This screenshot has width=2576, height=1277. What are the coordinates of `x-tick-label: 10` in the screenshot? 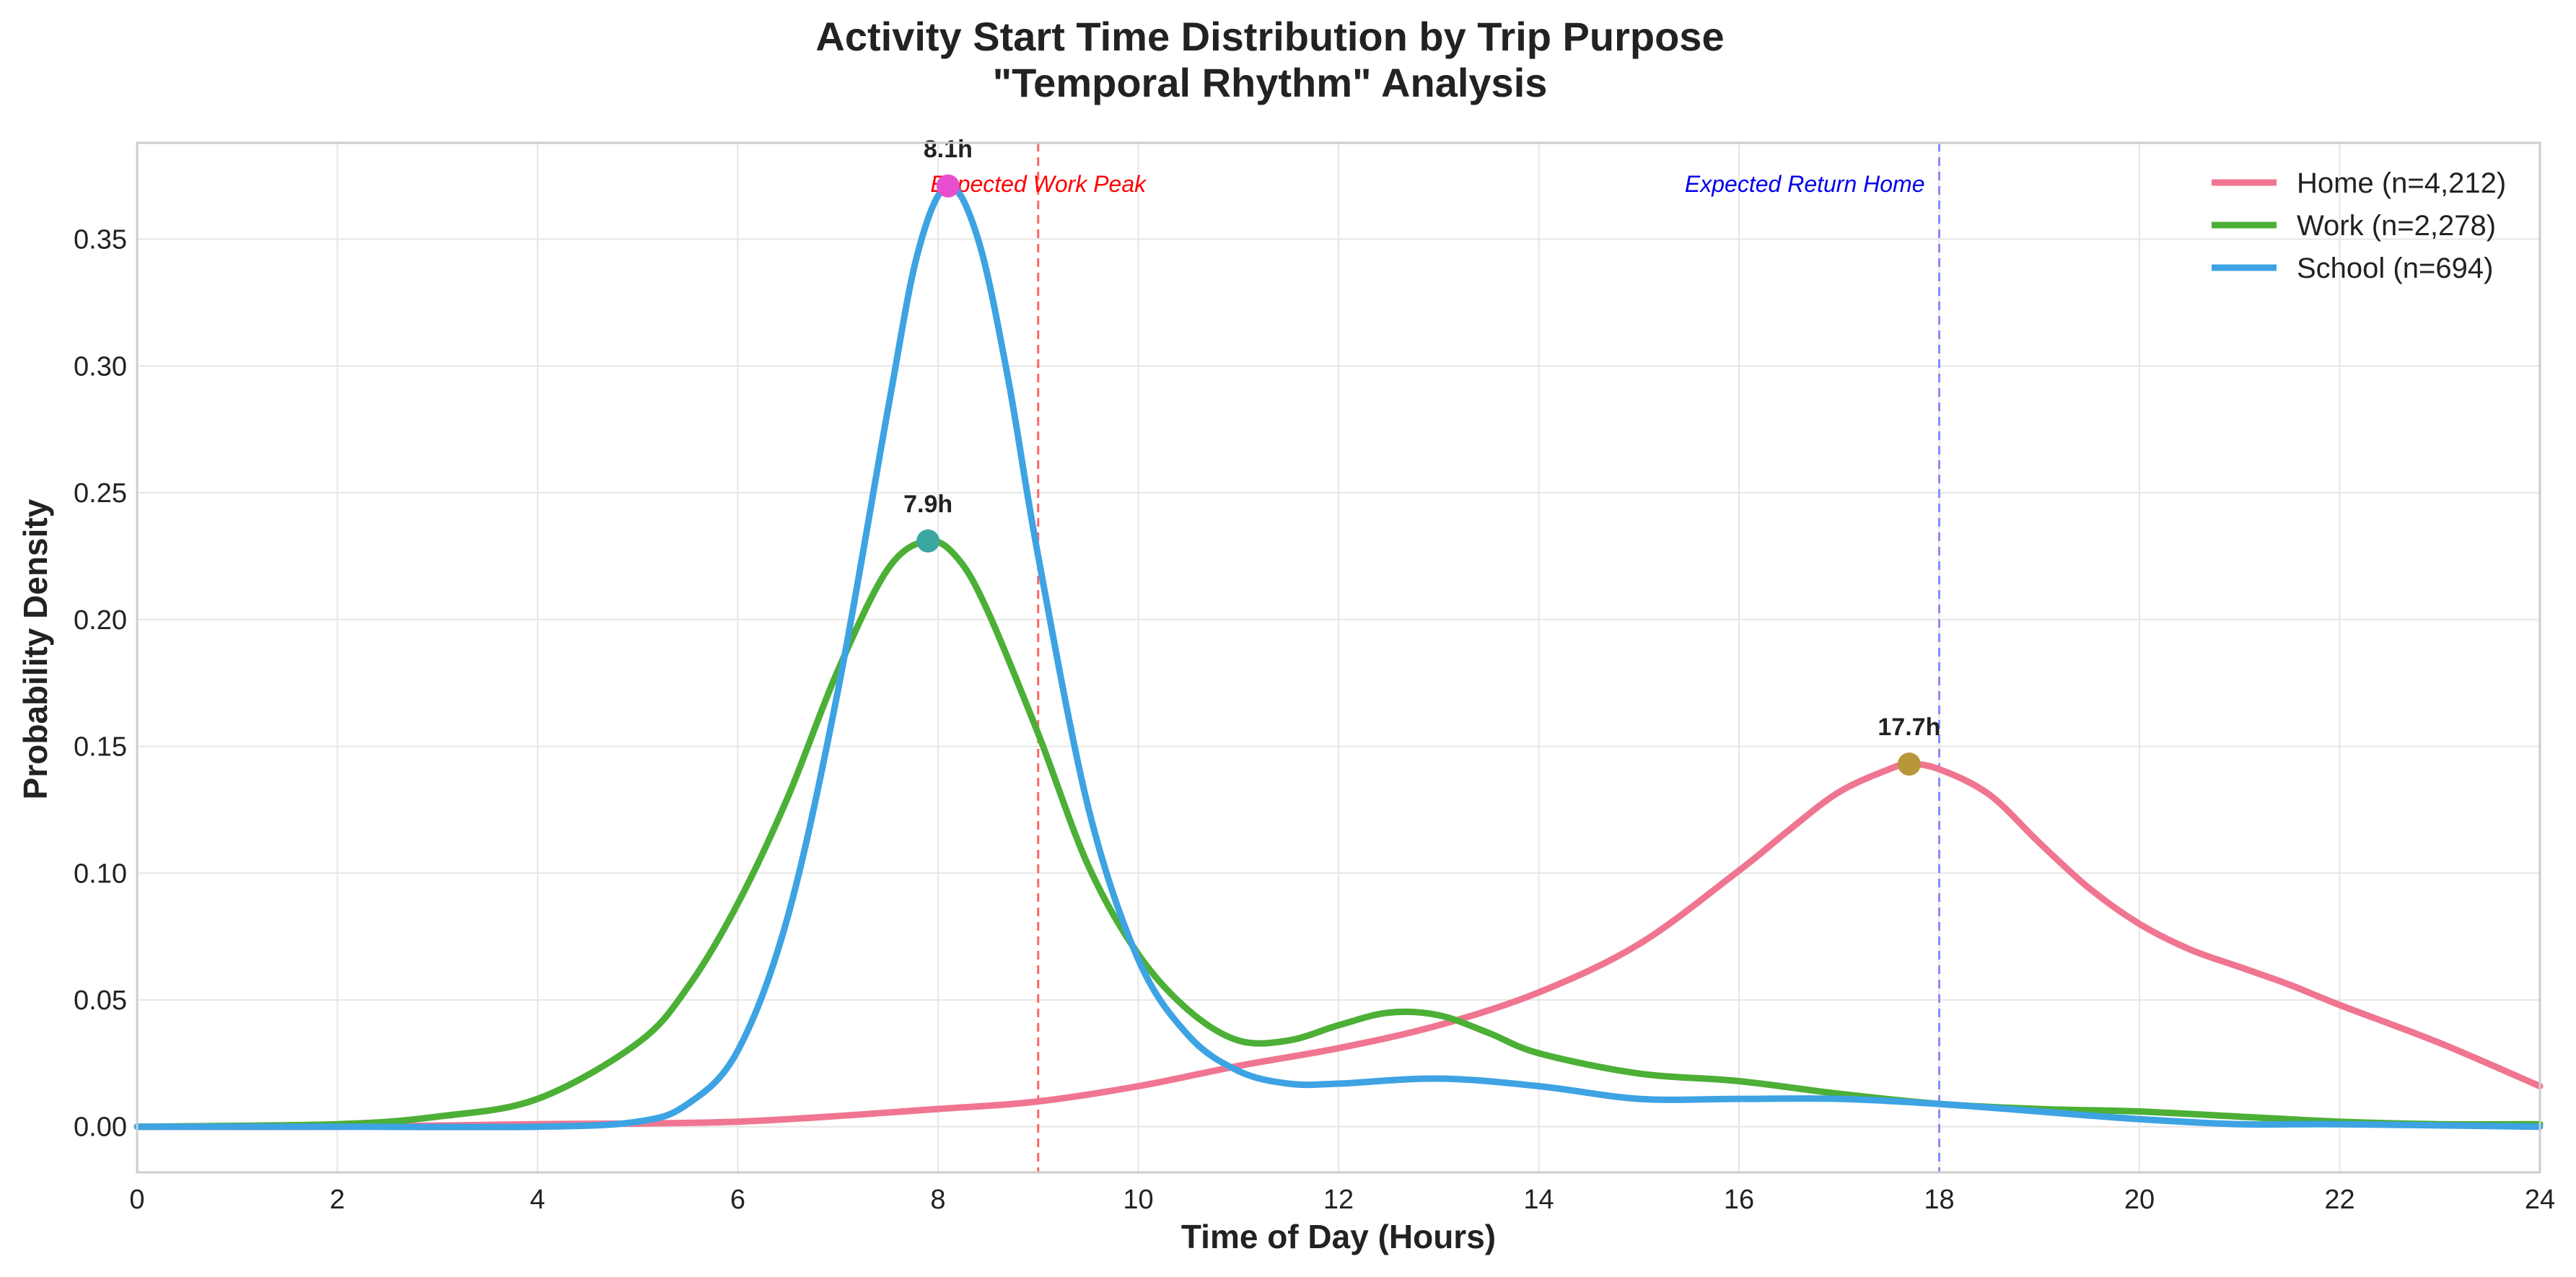 It's located at (1138, 1200).